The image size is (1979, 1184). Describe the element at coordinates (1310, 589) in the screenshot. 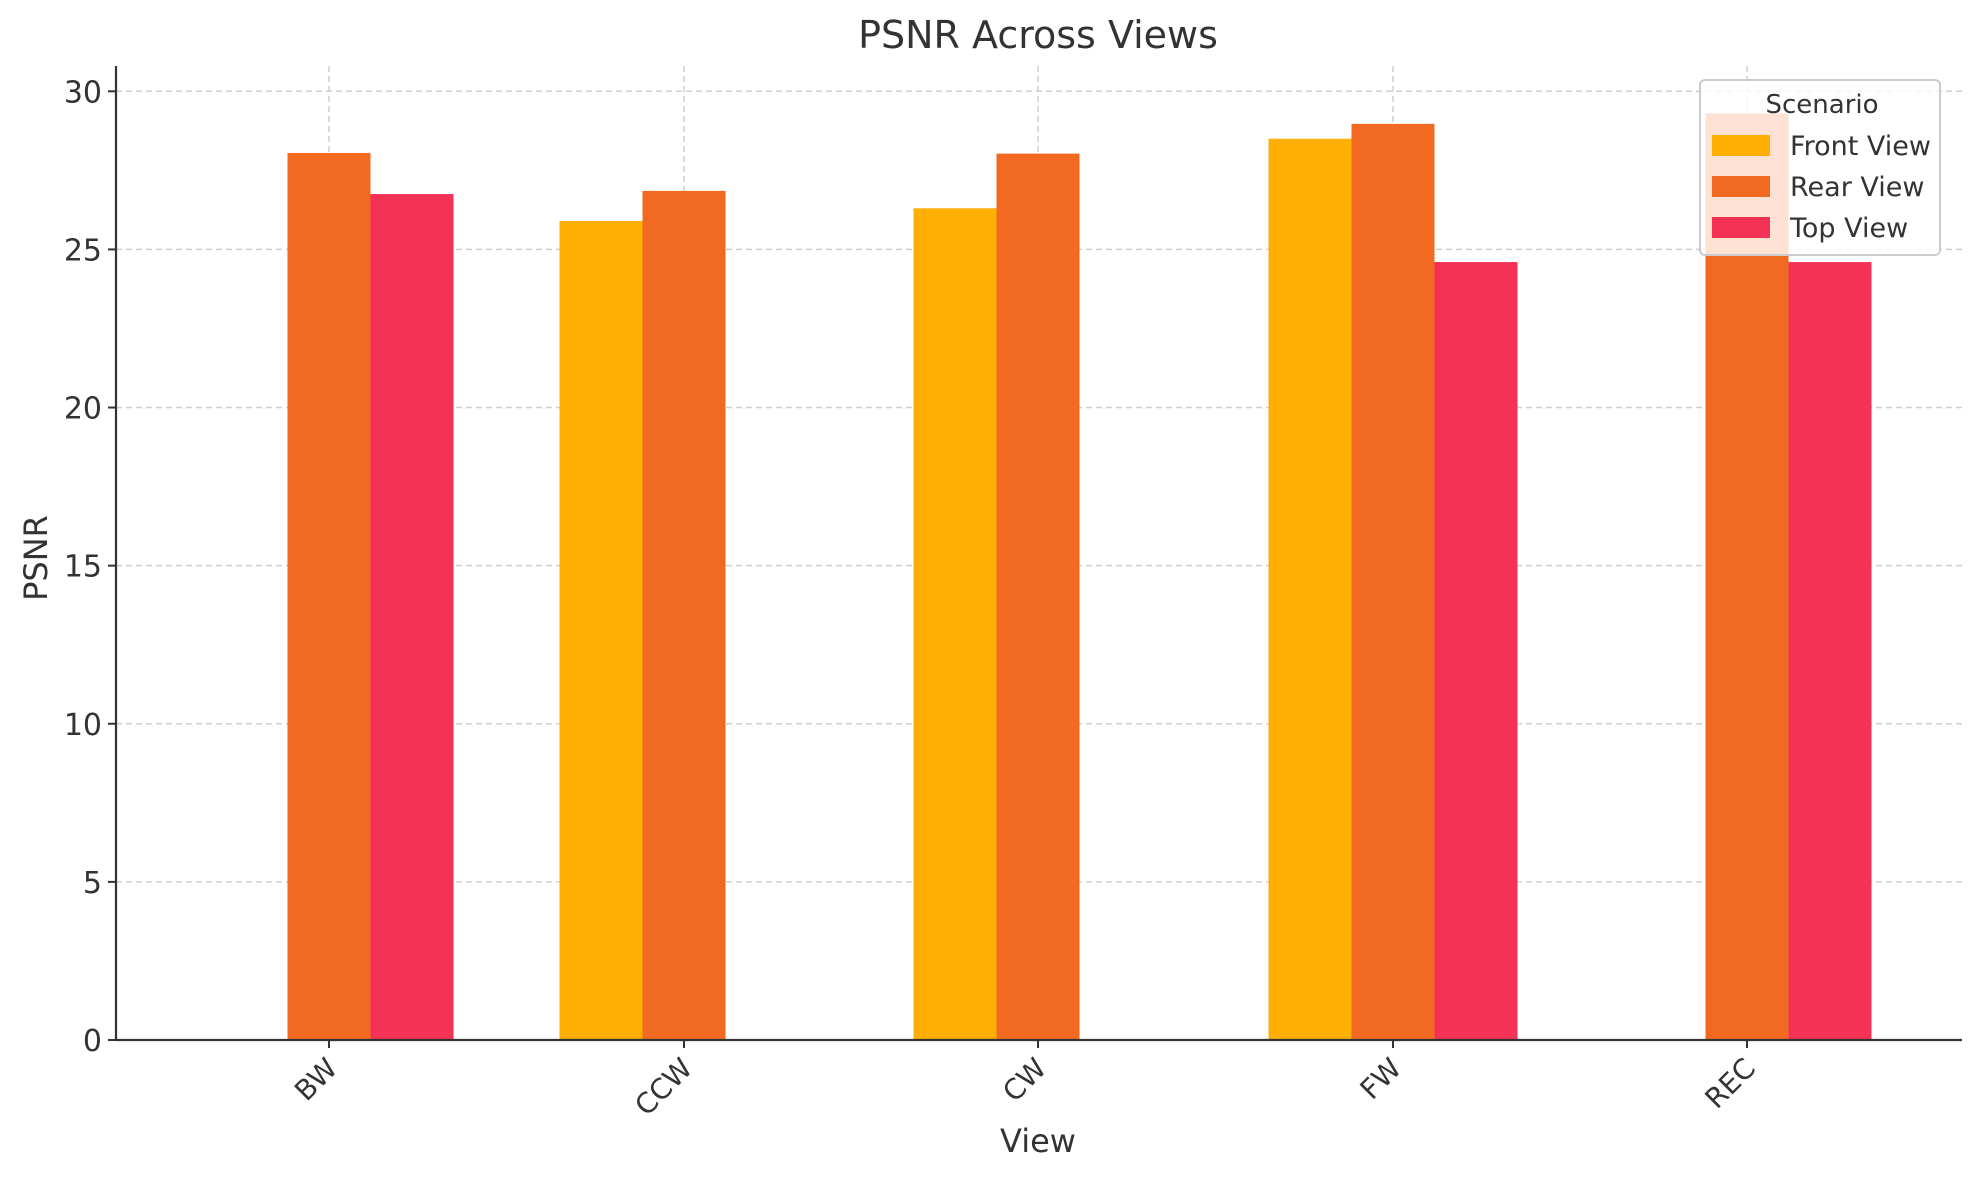

I see `bar-front-view-fw` at that location.